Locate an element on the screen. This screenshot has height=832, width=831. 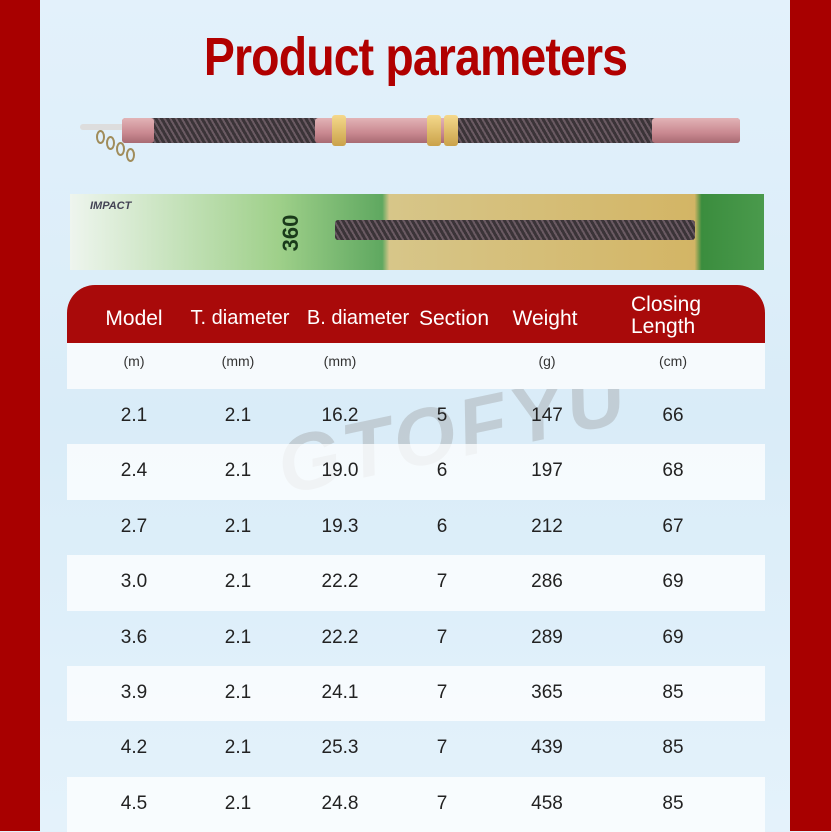
table-row: 4.5 2.1 24.8 7 458 85 is located at coordinates (416, 804).